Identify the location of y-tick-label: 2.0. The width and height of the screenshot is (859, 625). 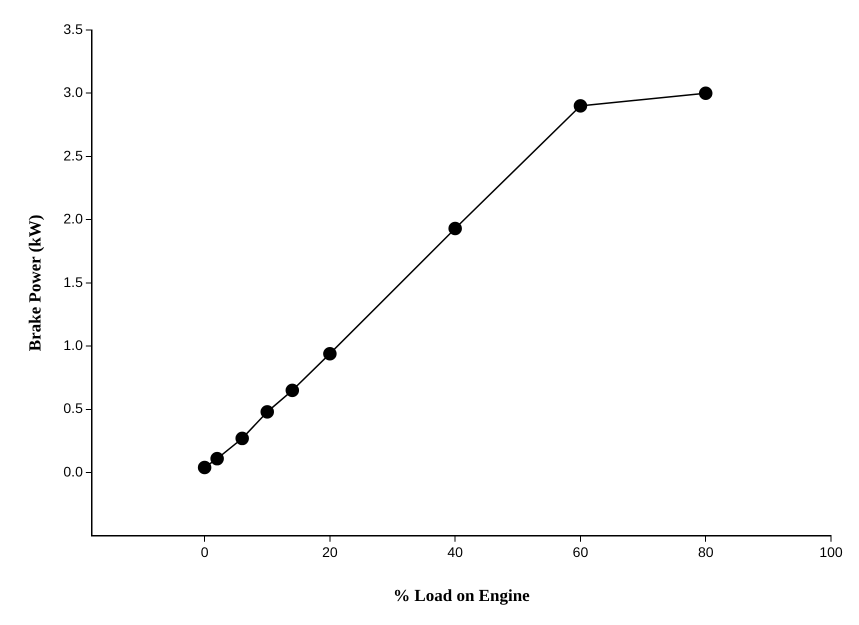
(73, 218).